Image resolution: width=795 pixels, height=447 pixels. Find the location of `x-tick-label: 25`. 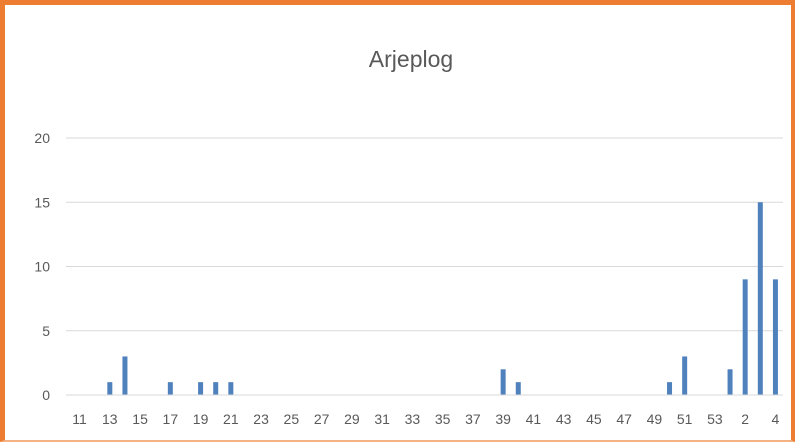

x-tick-label: 25 is located at coordinates (292, 419).